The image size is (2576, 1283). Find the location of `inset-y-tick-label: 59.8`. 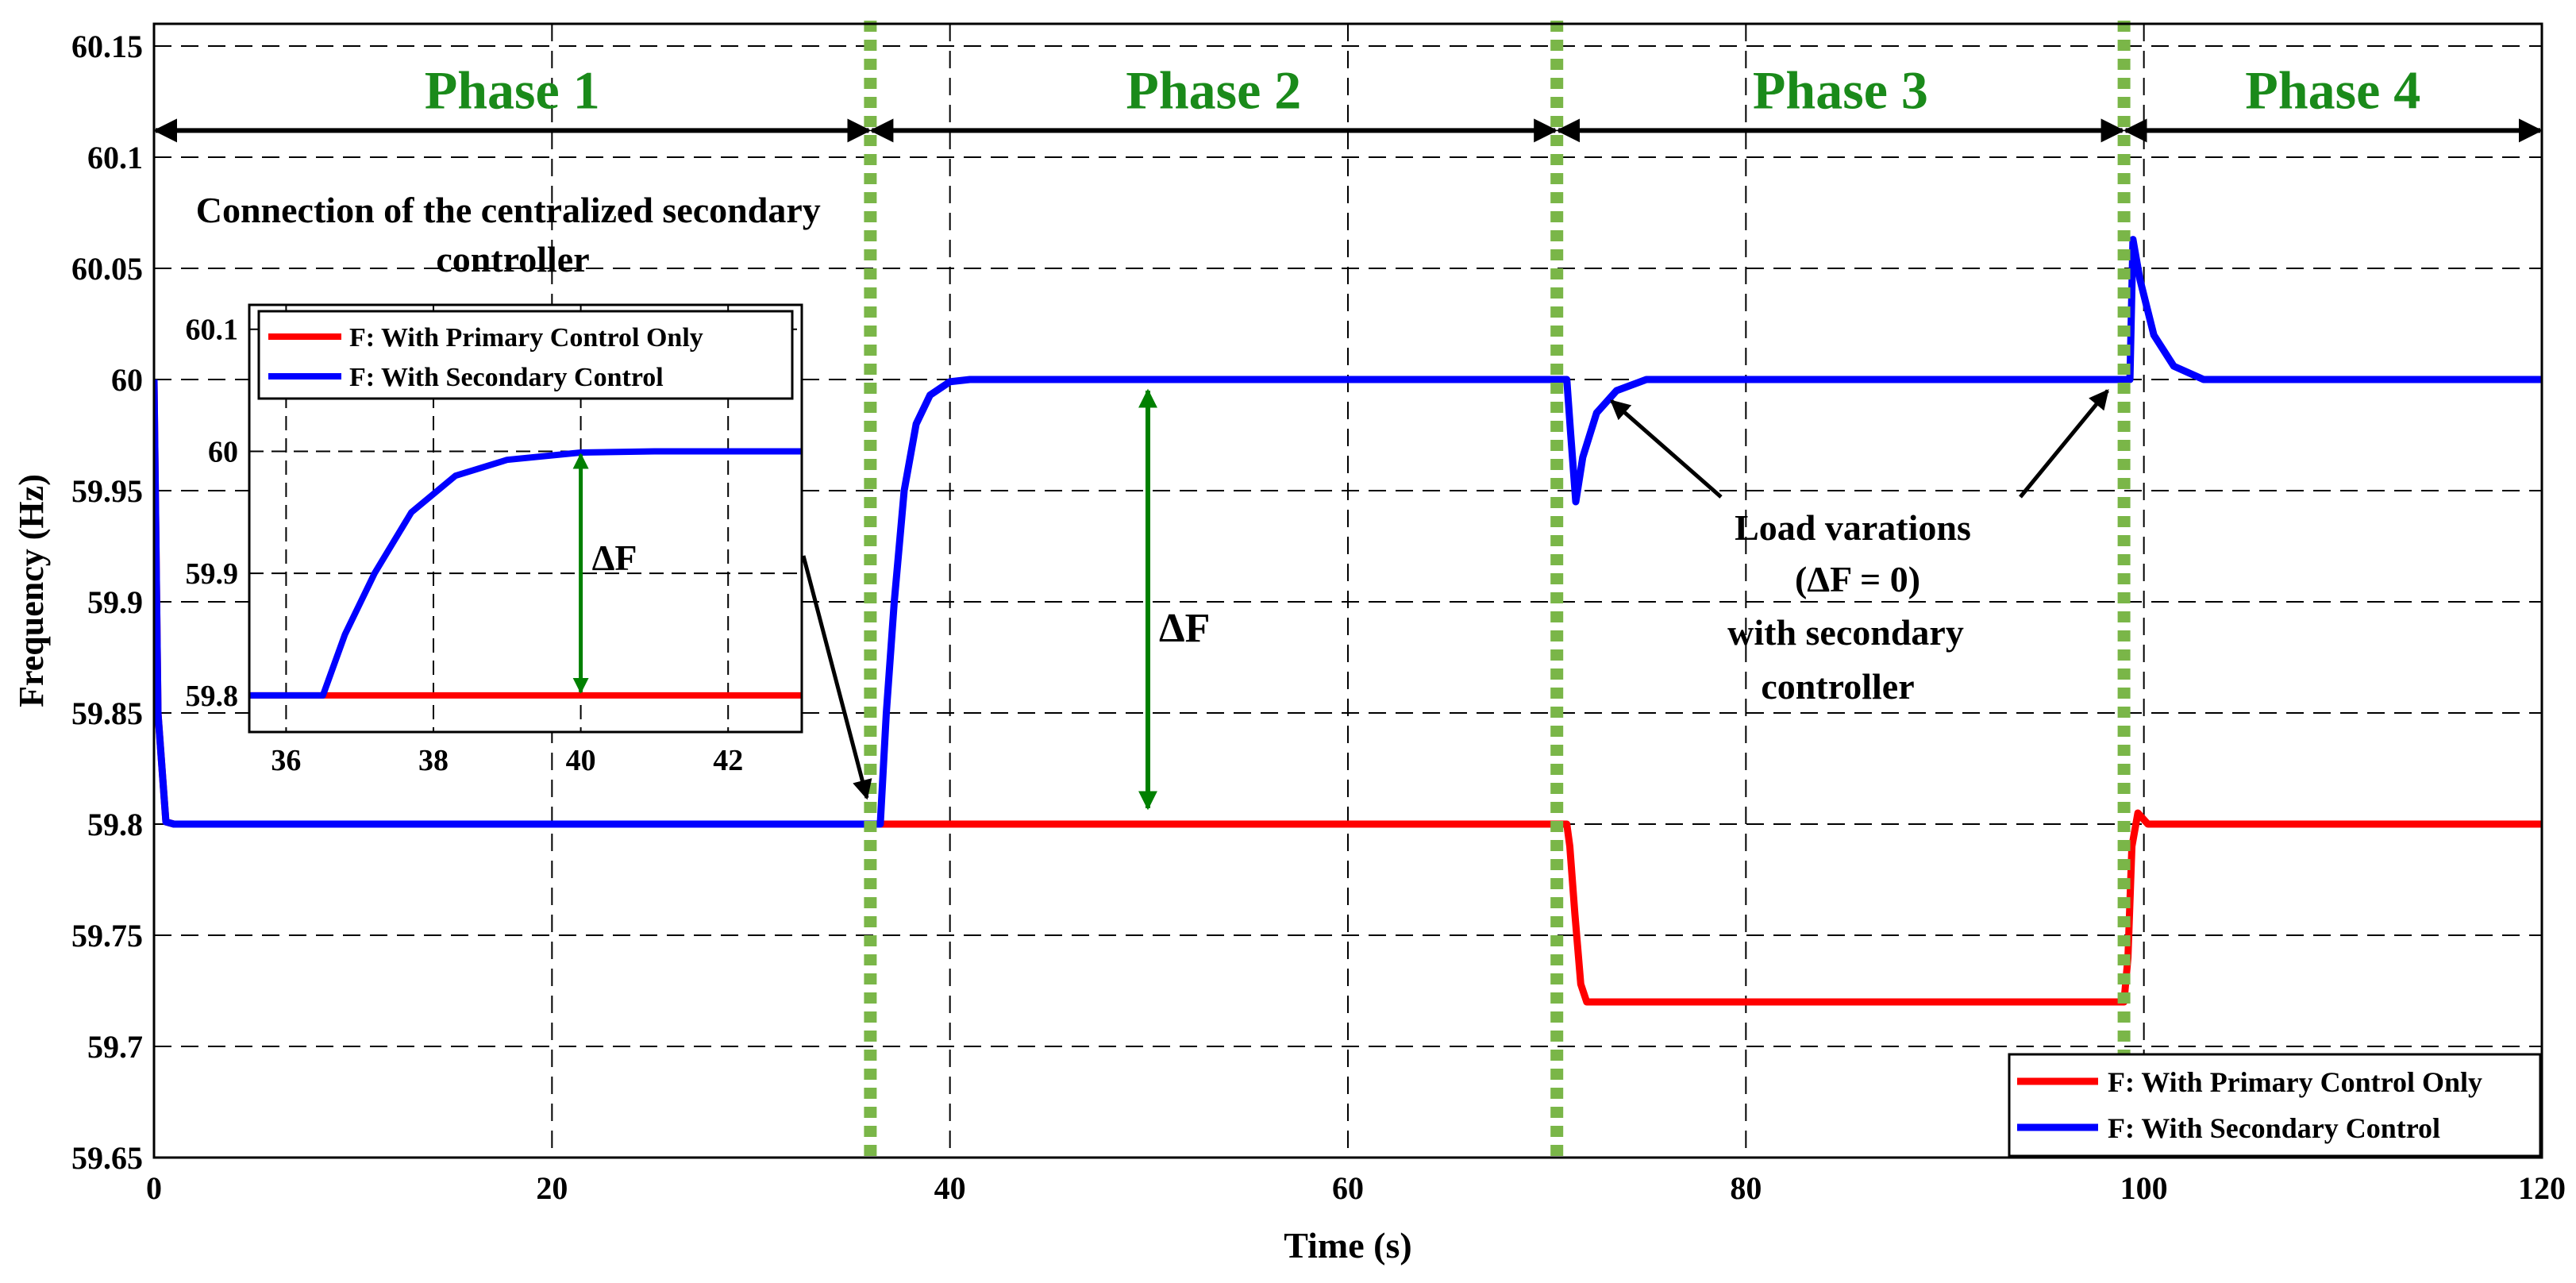

inset-y-tick-label: 59.8 is located at coordinates (212, 696).